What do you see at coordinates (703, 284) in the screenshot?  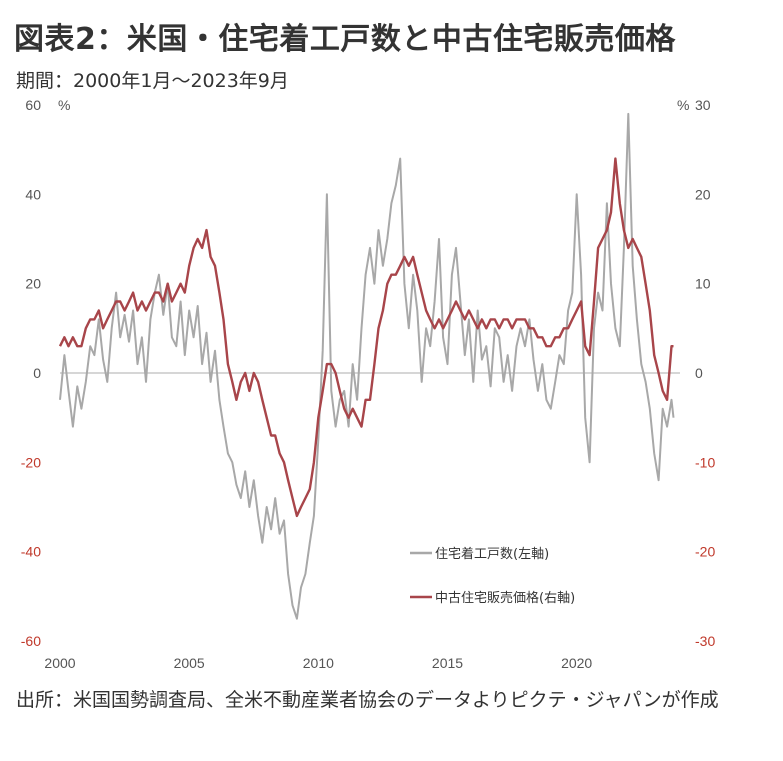 I see `right-tick-label: 10` at bounding box center [703, 284].